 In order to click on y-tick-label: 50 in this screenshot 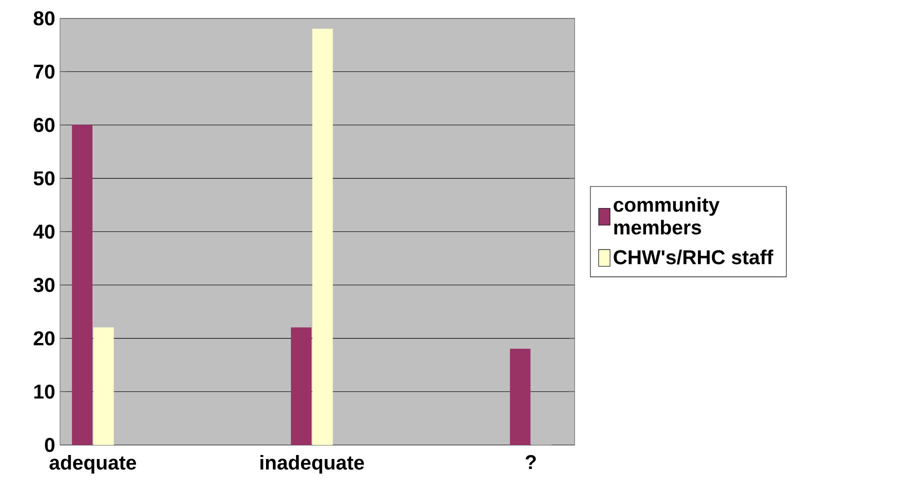, I will do `click(44, 178)`.